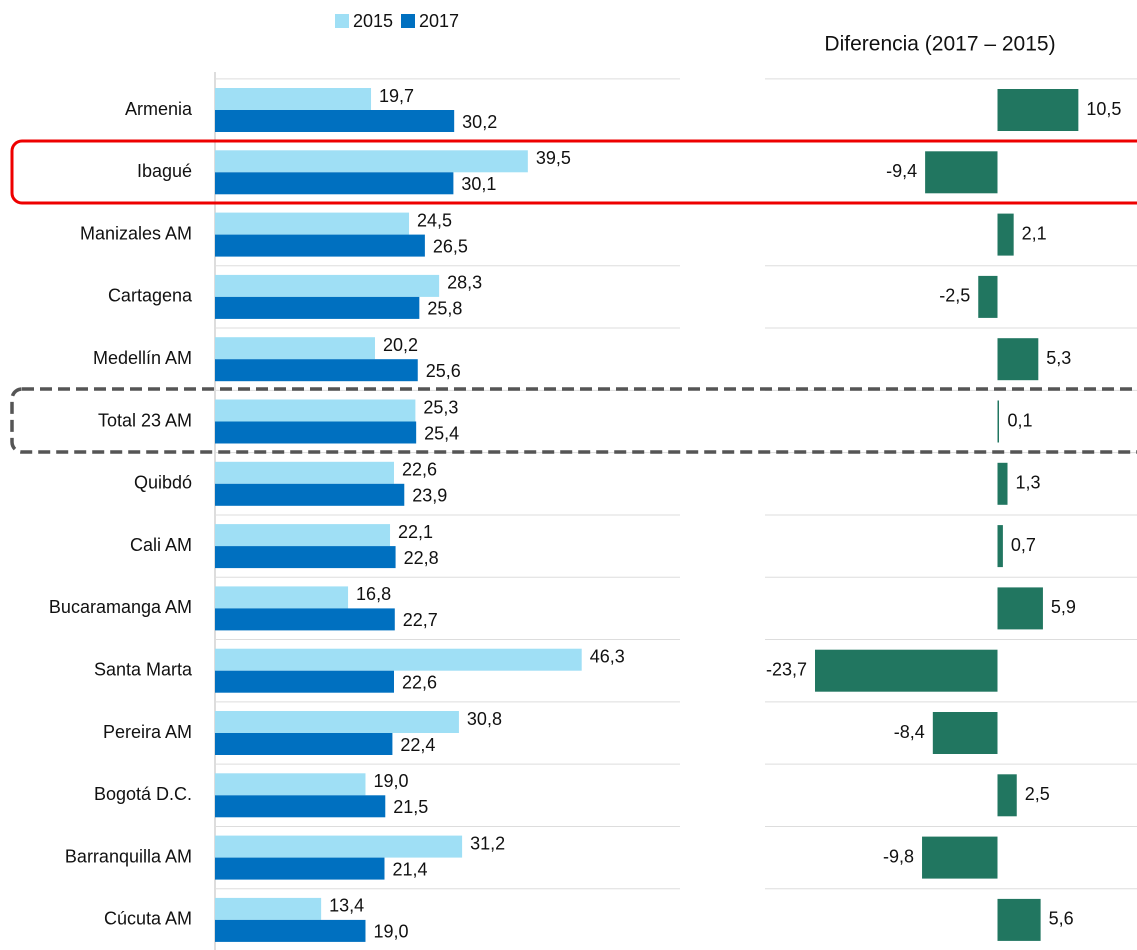 This screenshot has height=950, width=1137. Describe the element at coordinates (417, 745) in the screenshot. I see `value-label: 22,4` at that location.